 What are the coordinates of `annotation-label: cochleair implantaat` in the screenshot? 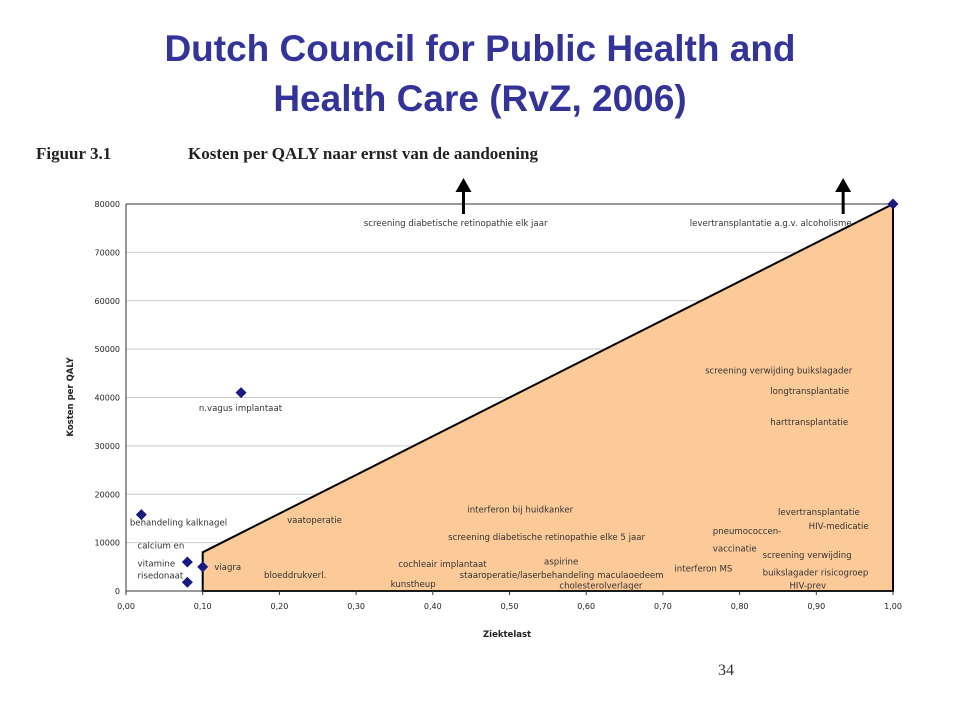 It's located at (442, 565).